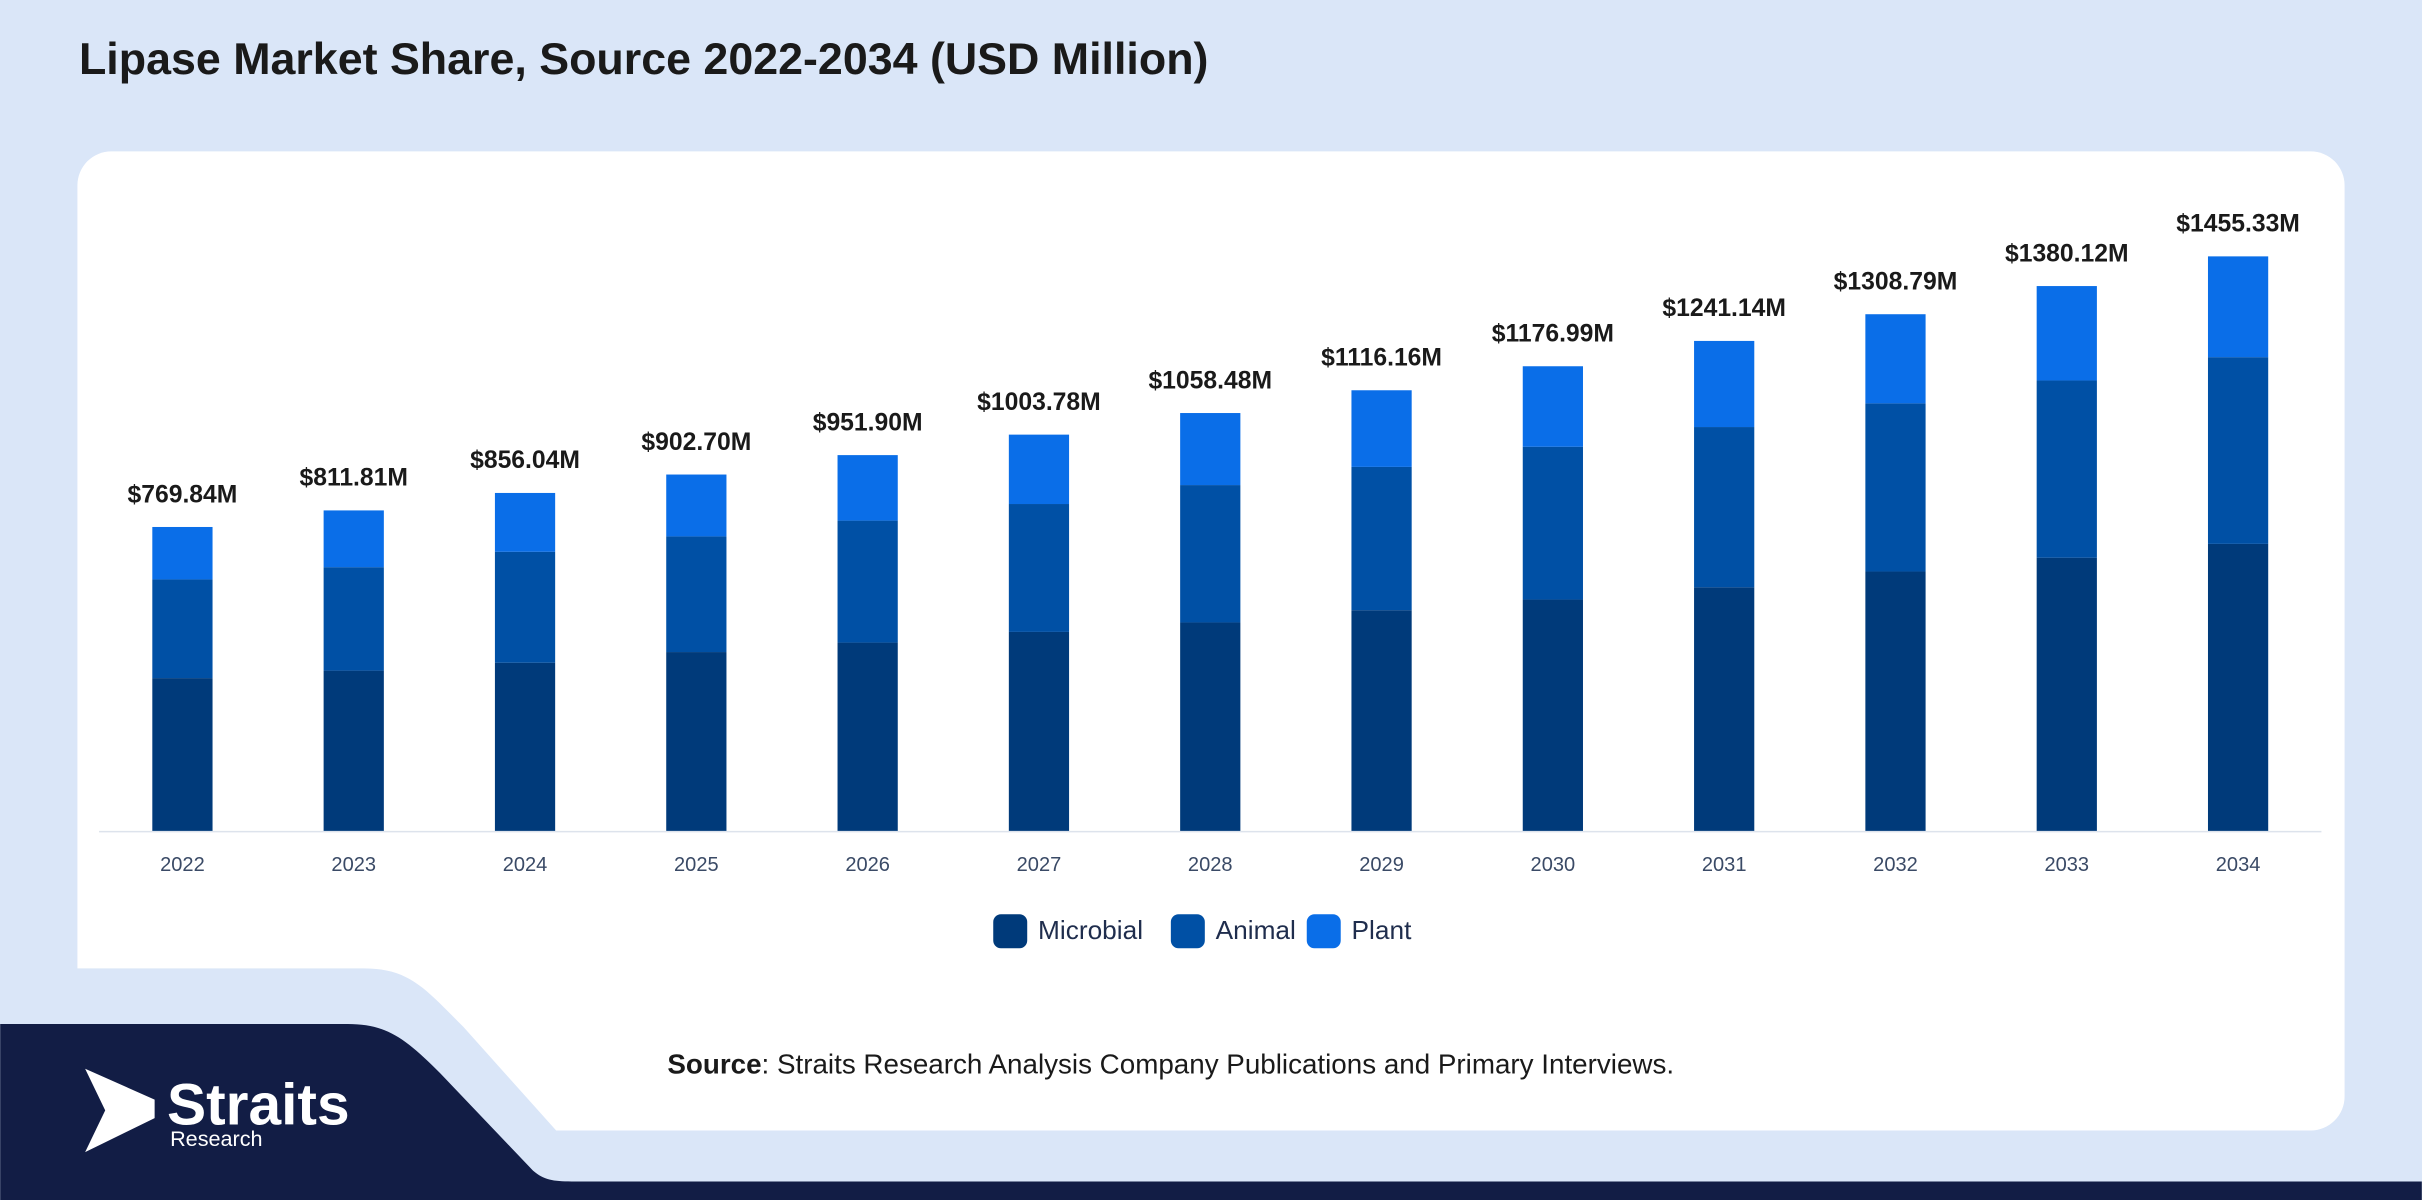 The height and width of the screenshot is (1200, 2422). What do you see at coordinates (1896, 282) in the screenshot?
I see `total-label: $1308.79M` at bounding box center [1896, 282].